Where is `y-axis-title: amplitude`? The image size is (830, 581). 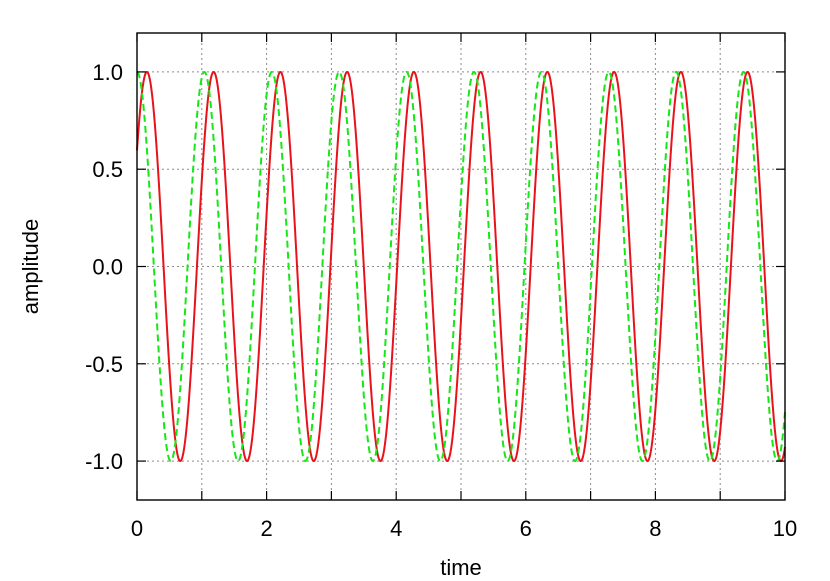 y-axis-title: amplitude is located at coordinates (30, 266).